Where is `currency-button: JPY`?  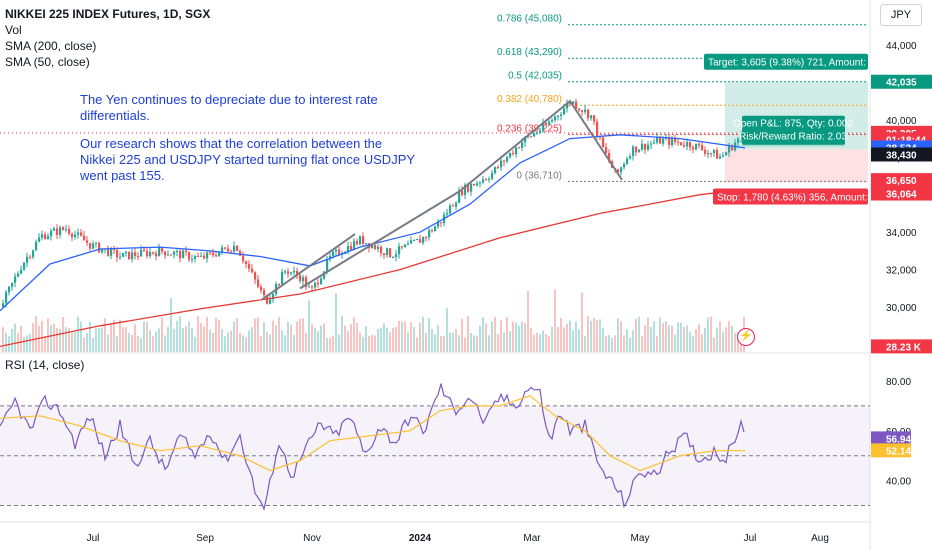
currency-button: JPY is located at coordinates (901, 15).